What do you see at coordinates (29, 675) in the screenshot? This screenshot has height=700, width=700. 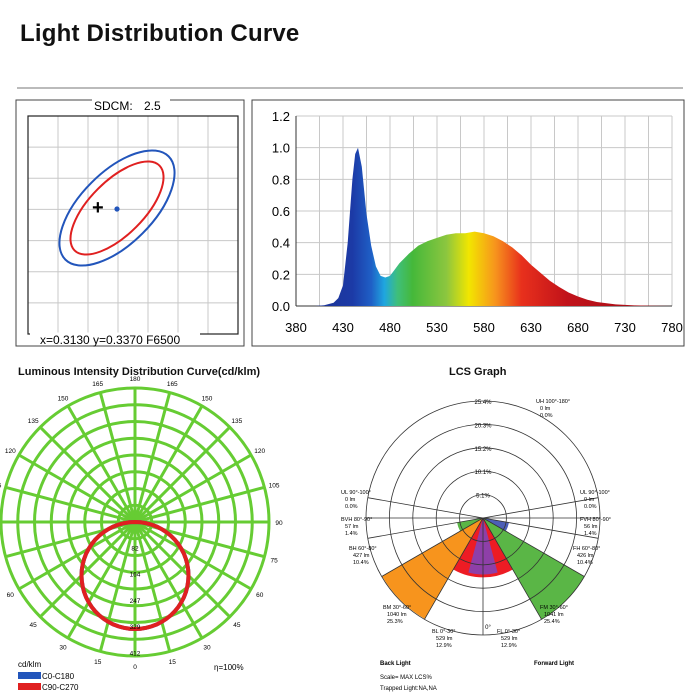 I see `legend-swatch-c0` at bounding box center [29, 675].